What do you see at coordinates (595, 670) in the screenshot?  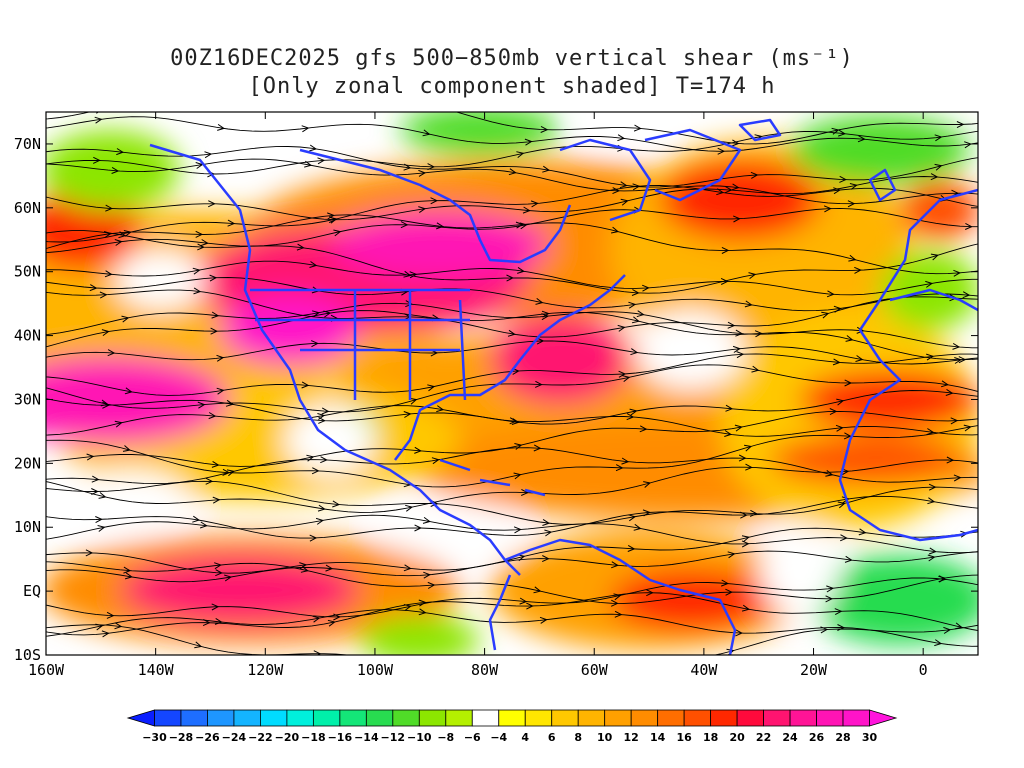 I see `lon-label: 60W` at bounding box center [595, 670].